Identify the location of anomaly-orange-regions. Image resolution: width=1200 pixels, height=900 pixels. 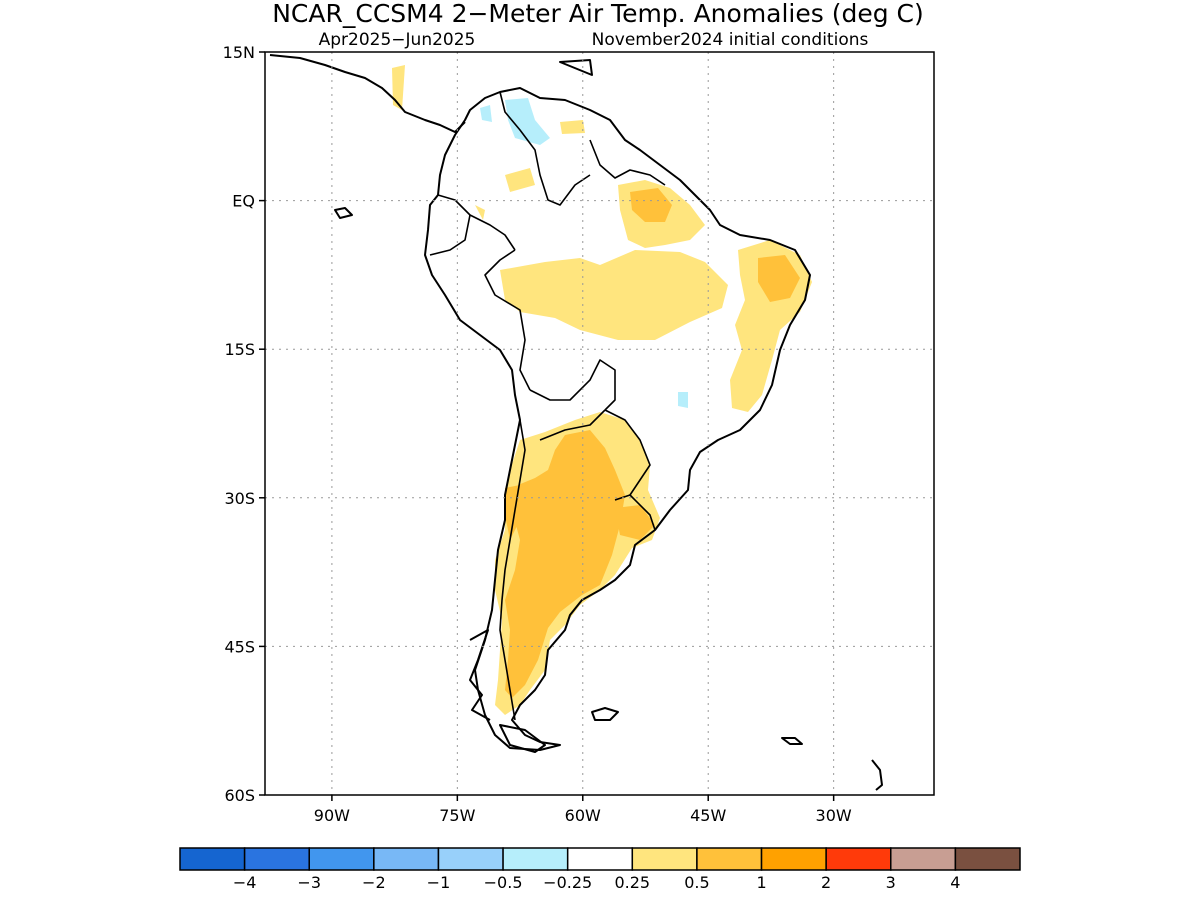
(652, 443).